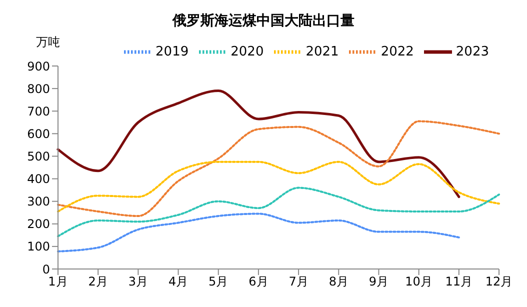 This screenshot has height=307, width=527. I want to click on x-tick-label: 11月, so click(459, 281).